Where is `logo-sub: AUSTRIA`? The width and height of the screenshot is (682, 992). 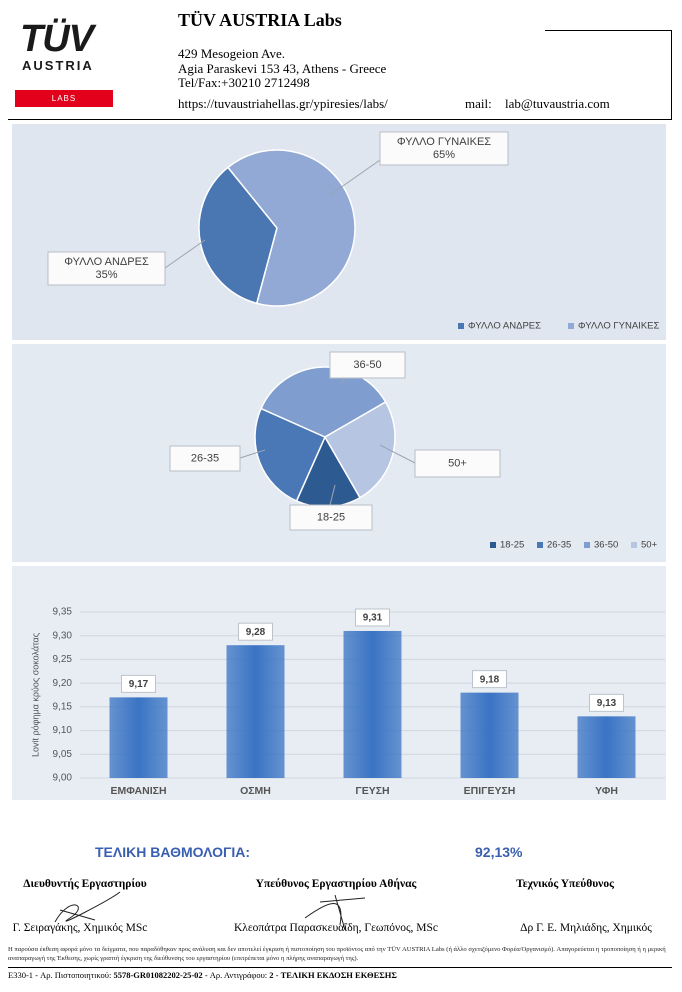
logo-sub: AUSTRIA is located at coordinates (58, 65).